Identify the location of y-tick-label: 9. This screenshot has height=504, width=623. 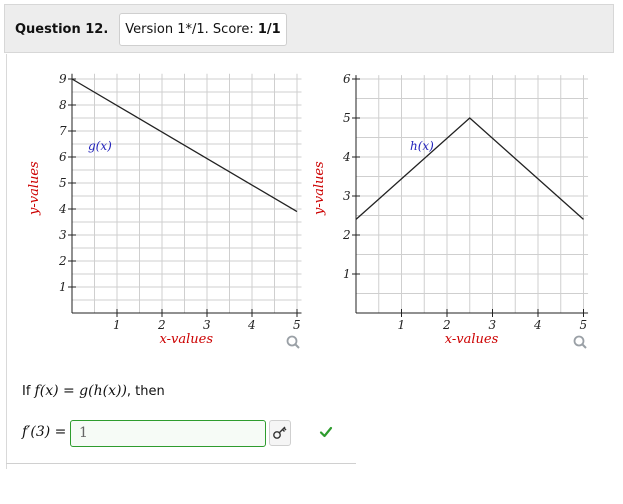
(63, 79).